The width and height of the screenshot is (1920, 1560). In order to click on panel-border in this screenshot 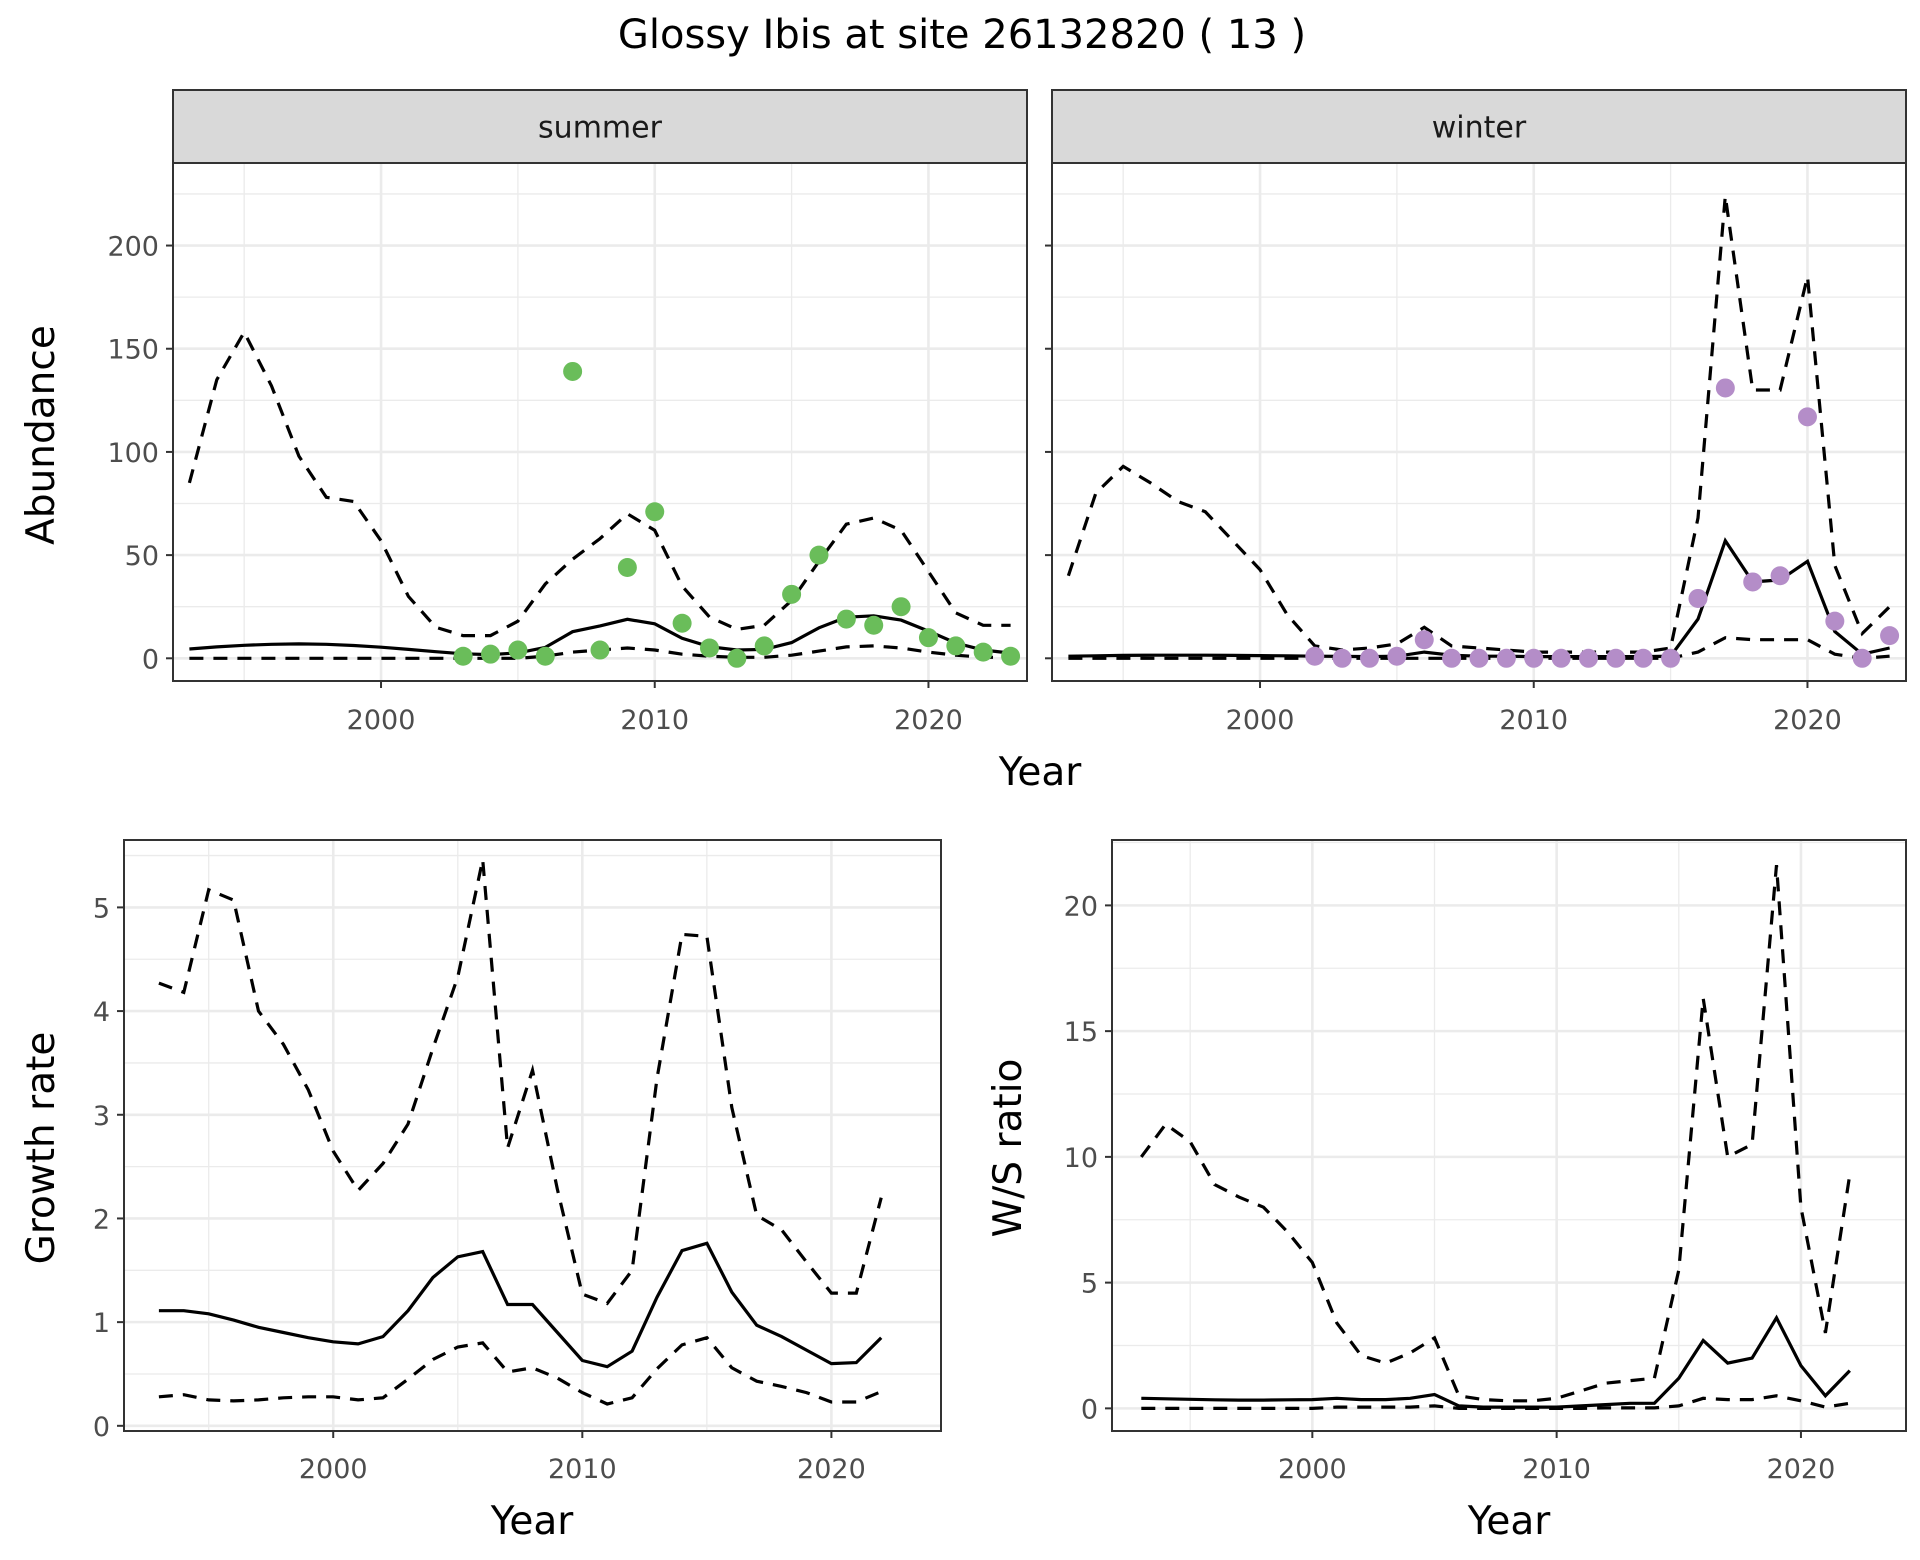, I will do `click(1479, 422)`.